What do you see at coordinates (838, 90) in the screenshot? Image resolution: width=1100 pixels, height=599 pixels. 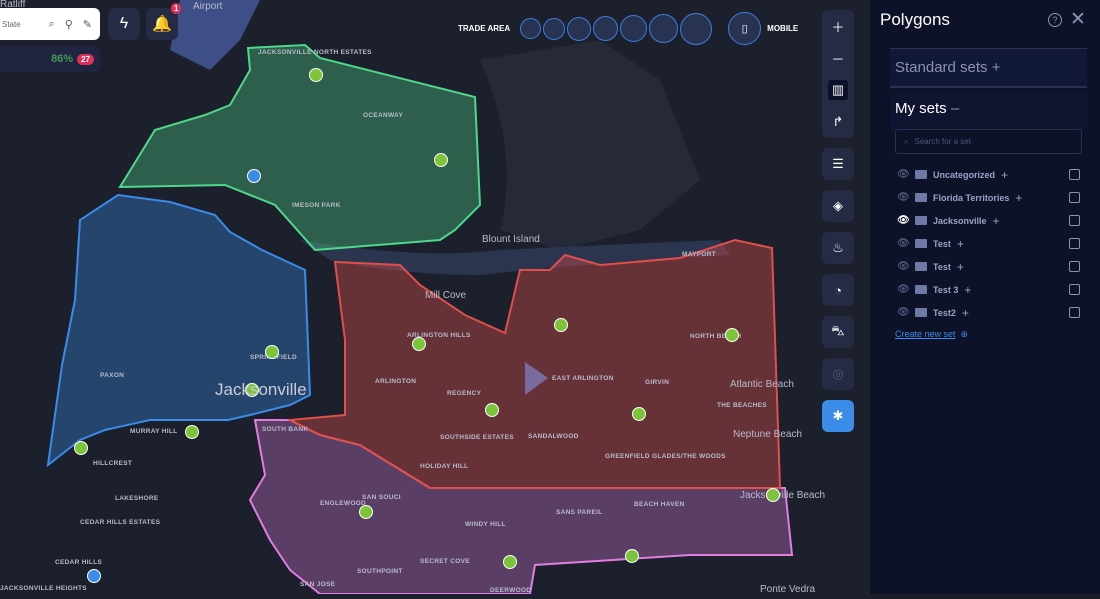 I see `map-view-button: ▥` at bounding box center [838, 90].